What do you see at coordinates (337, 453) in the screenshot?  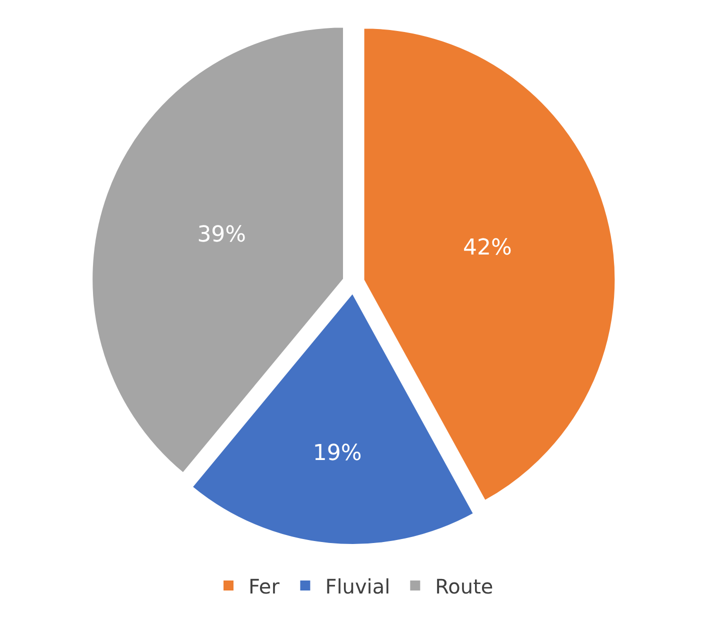 I see `data-label: 19%` at bounding box center [337, 453].